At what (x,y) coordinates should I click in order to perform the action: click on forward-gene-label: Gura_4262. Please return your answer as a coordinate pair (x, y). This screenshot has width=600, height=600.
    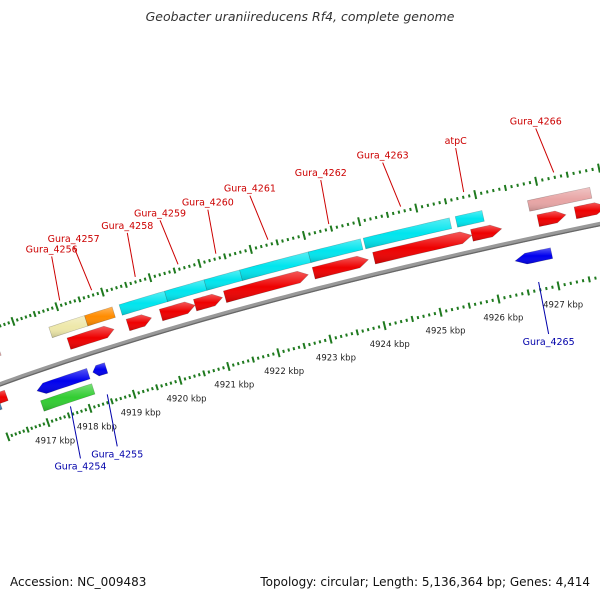
    Looking at the image, I should click on (321, 173).